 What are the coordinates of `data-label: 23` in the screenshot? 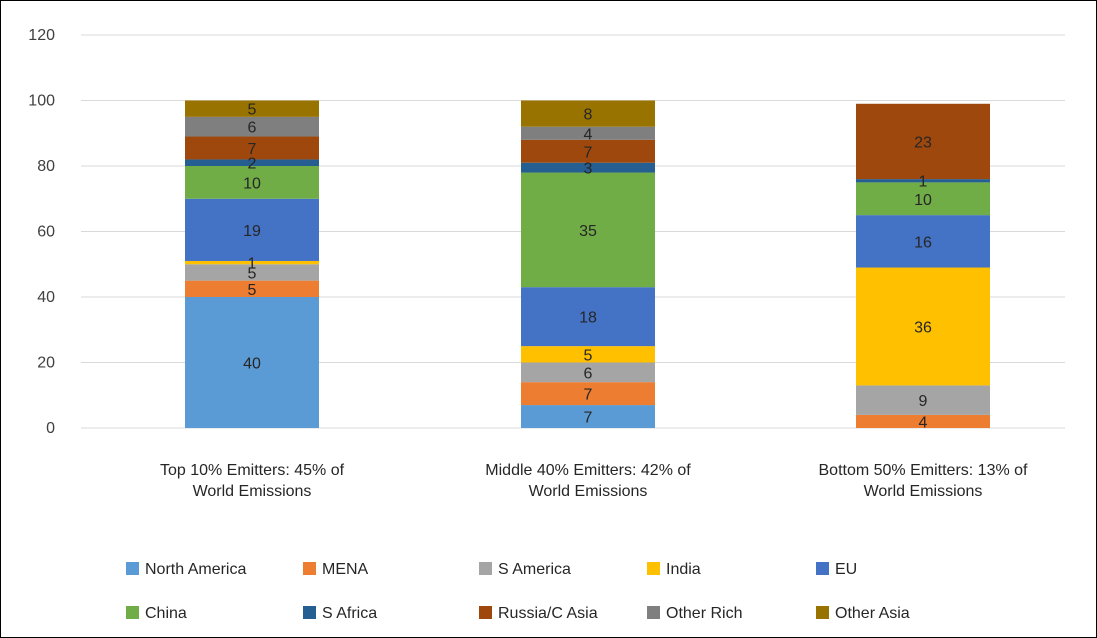 It's located at (923, 142).